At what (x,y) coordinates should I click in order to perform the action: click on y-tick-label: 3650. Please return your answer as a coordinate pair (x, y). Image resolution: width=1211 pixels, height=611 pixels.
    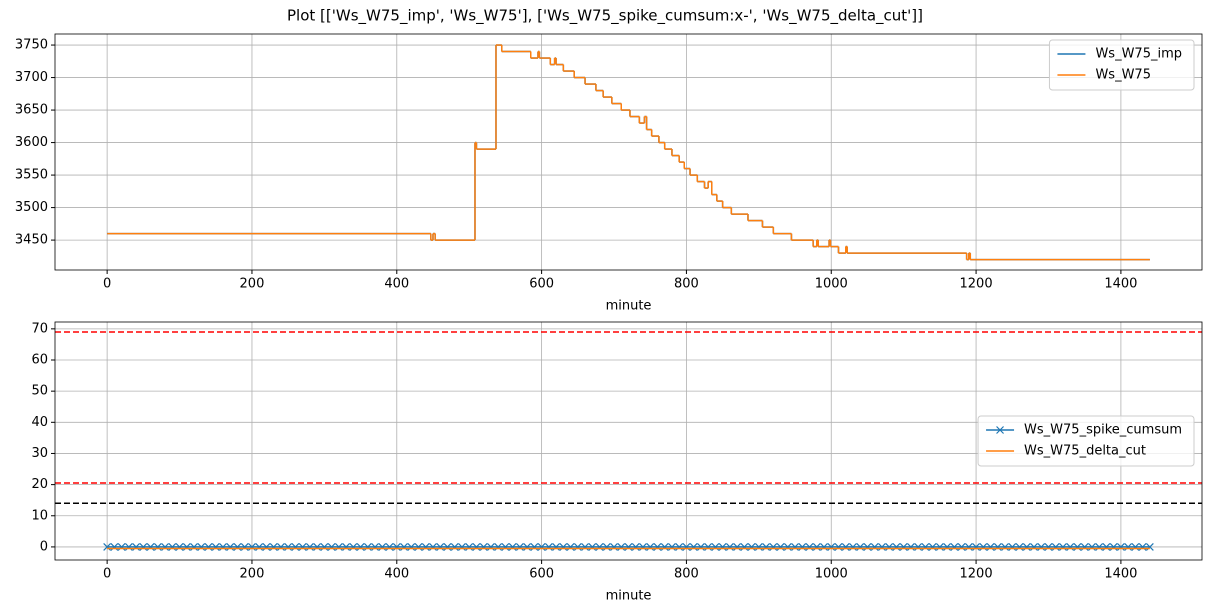
    Looking at the image, I should click on (31, 110).